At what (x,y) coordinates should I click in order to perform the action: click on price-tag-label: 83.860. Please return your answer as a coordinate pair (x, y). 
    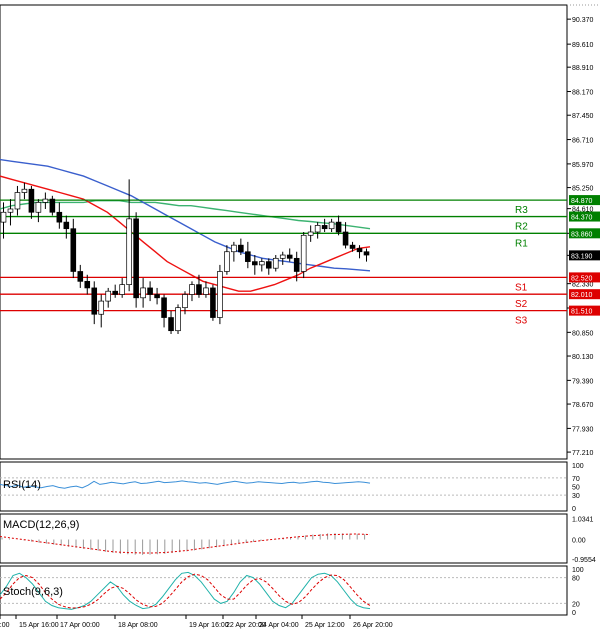
    Looking at the image, I should click on (582, 234).